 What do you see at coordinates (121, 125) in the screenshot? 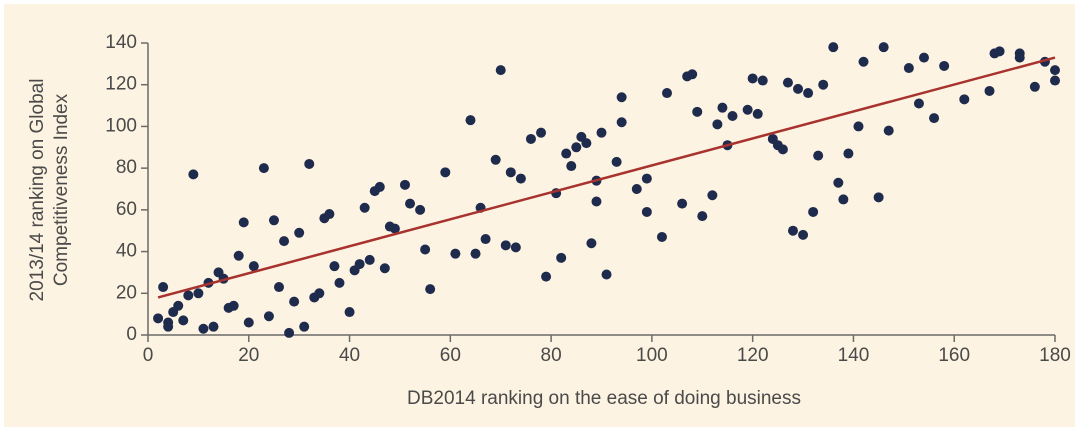
I see `y-tick-label: 100` at bounding box center [121, 125].